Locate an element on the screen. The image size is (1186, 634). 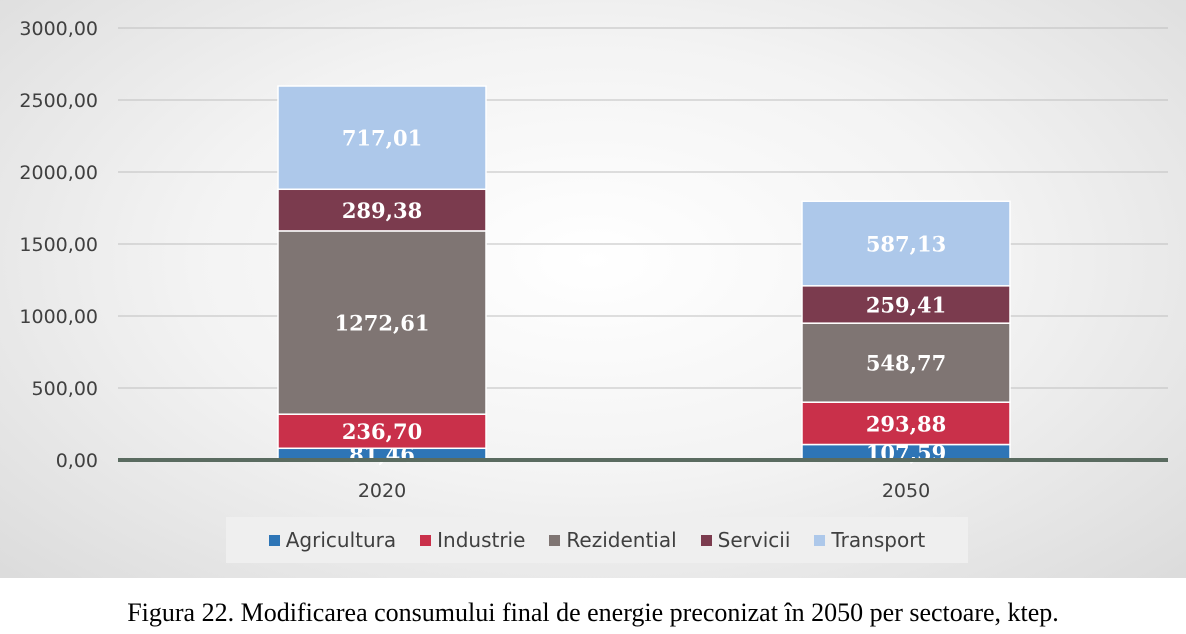
bar-segment-servicii-2020 is located at coordinates (382, 210).